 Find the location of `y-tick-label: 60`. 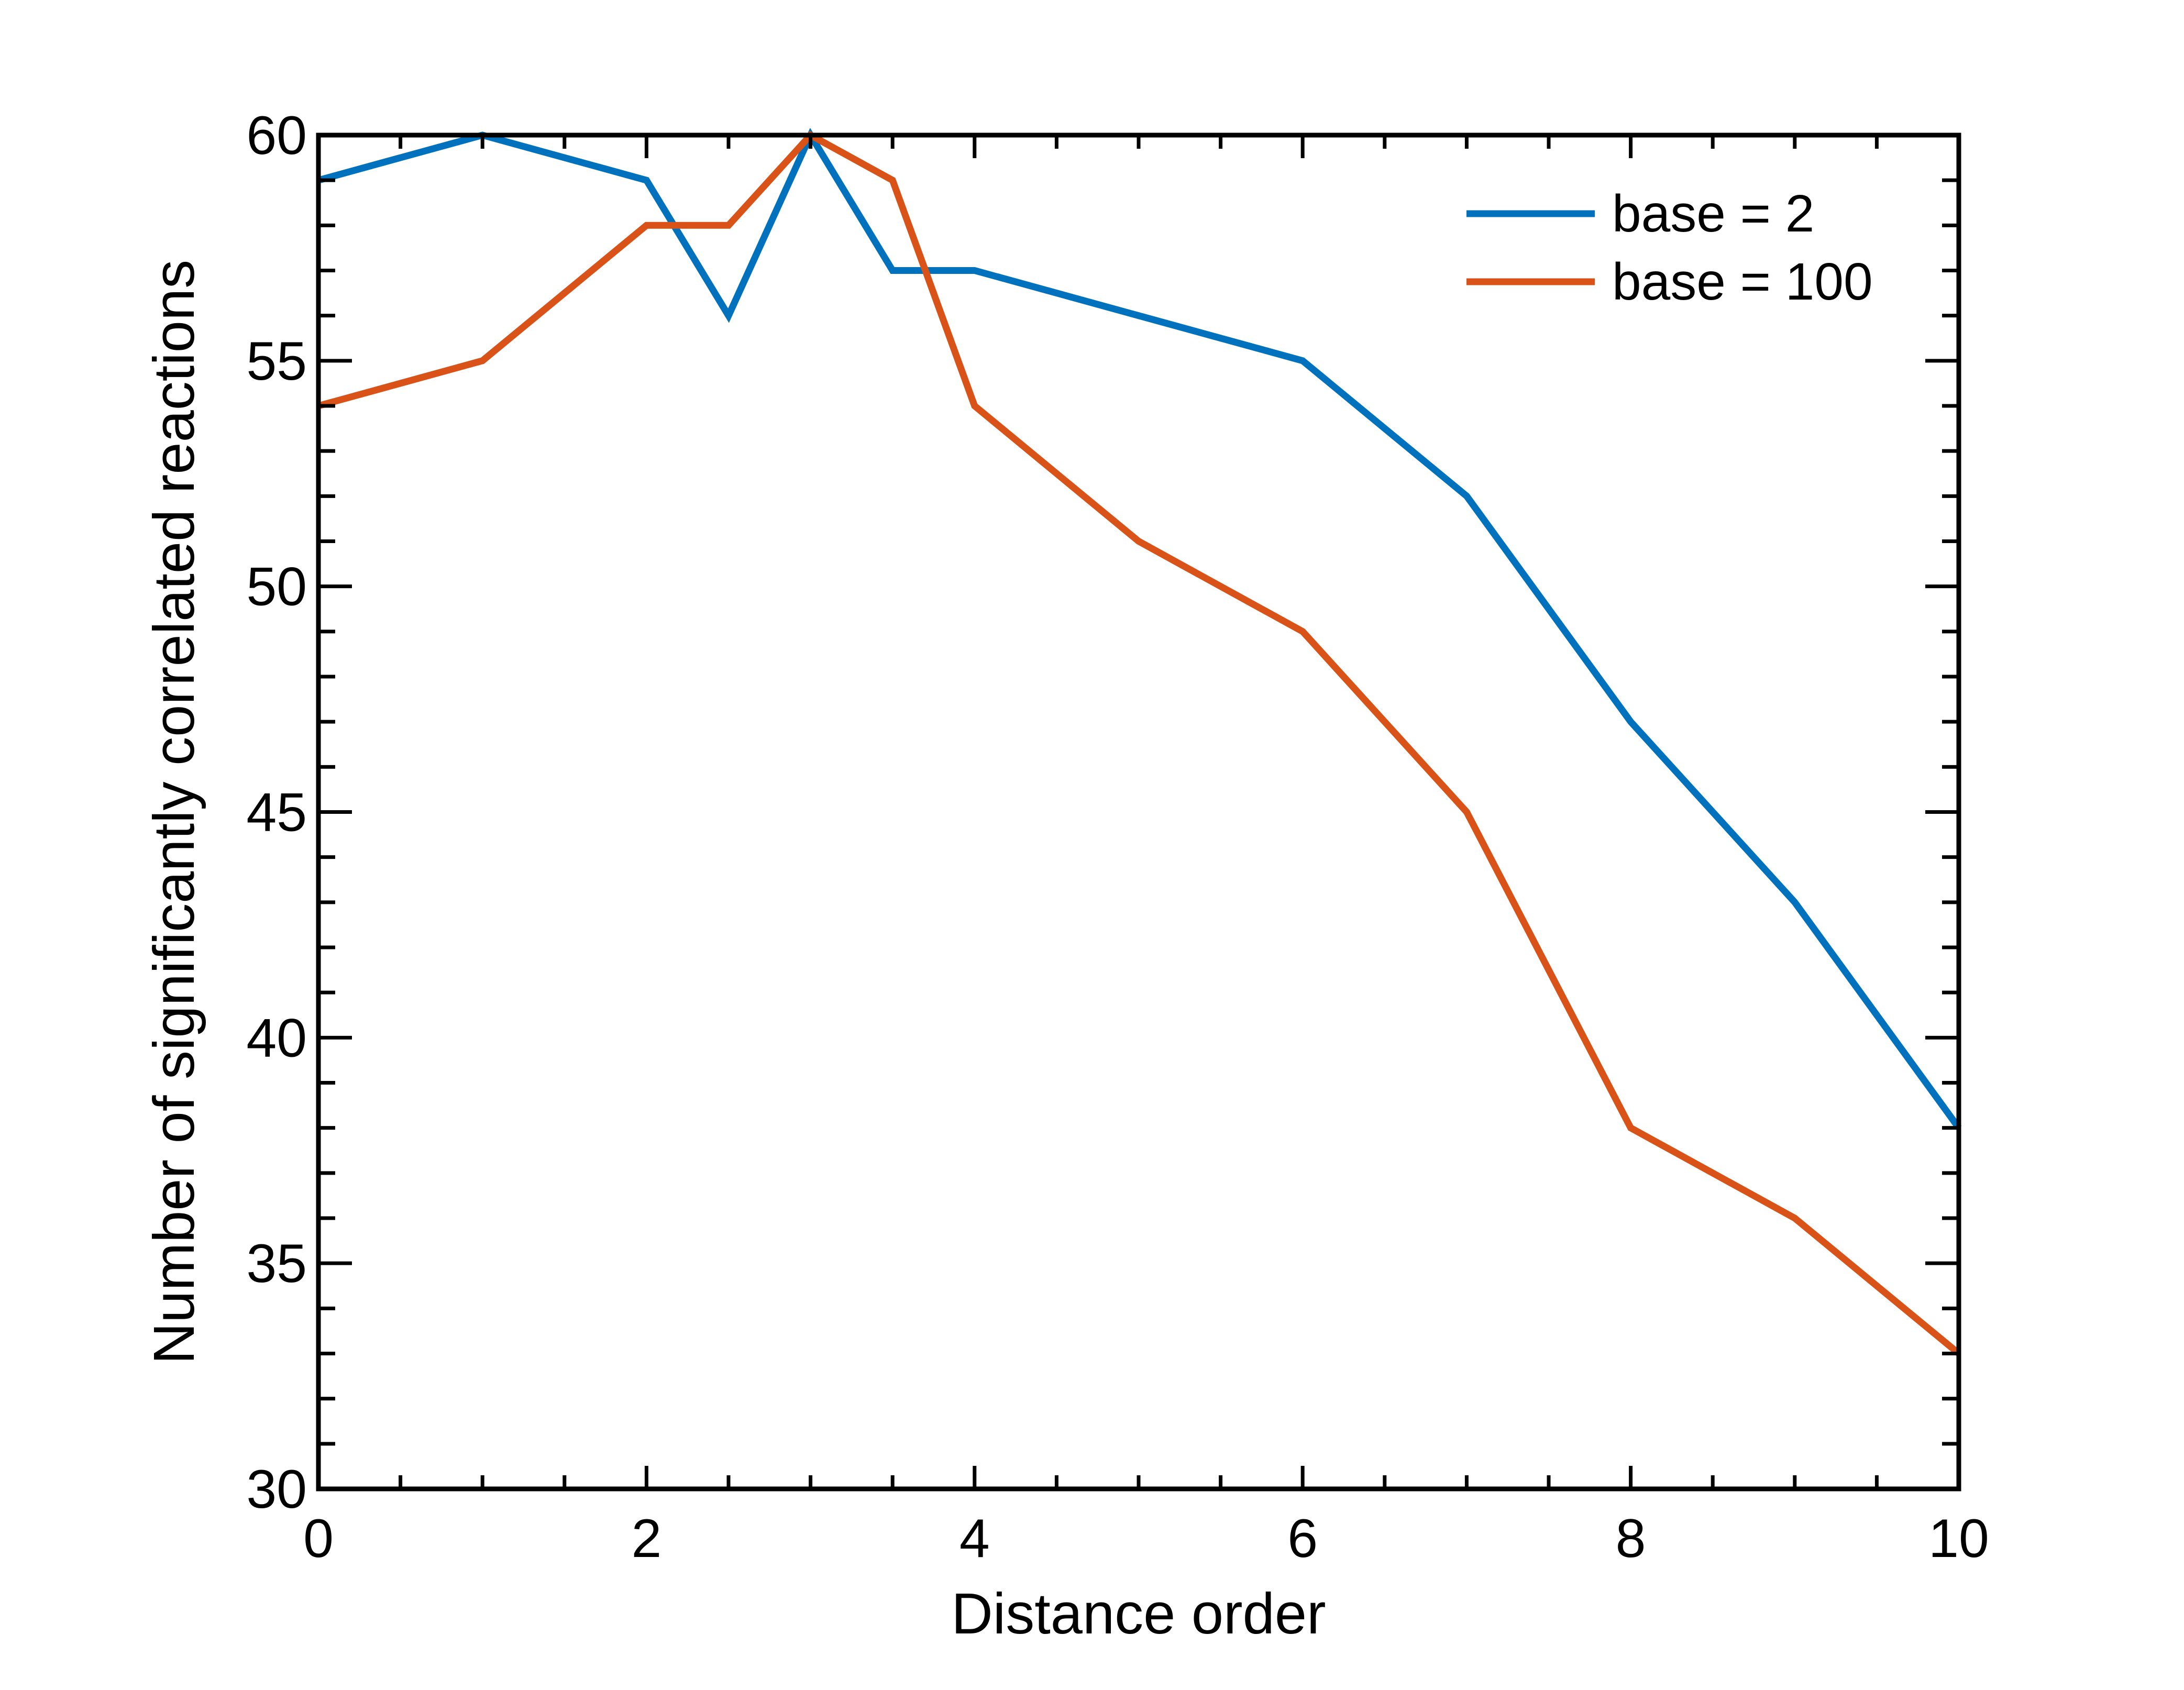

y-tick-label: 60 is located at coordinates (277, 136).